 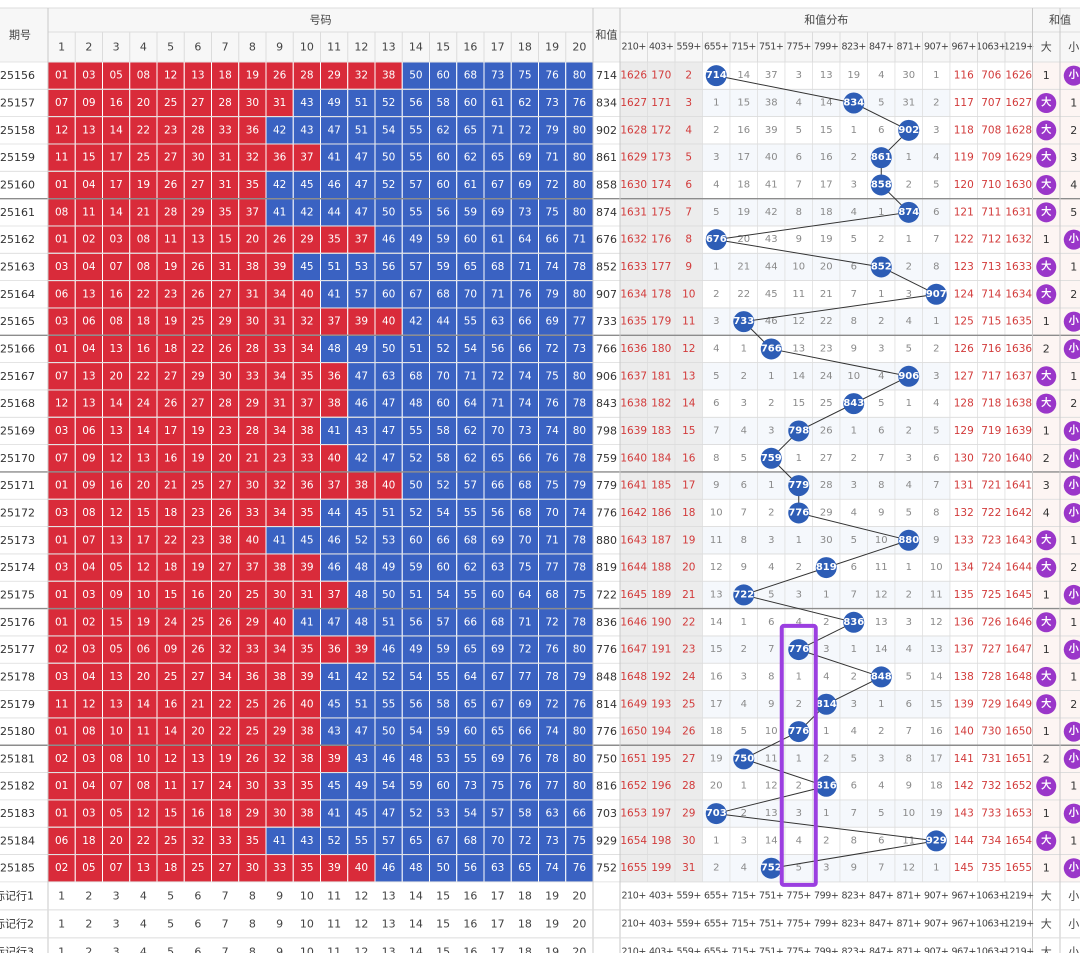 I want to click on drawn-number: 76, so click(x=552, y=76).